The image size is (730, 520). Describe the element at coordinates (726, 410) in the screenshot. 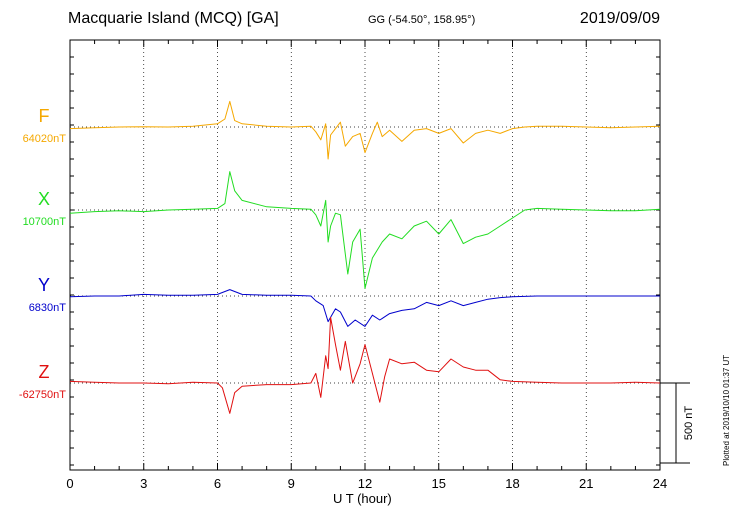

I see `plotted-timestamp: Plotted at 2019/10/10 01:37 UT` at that location.